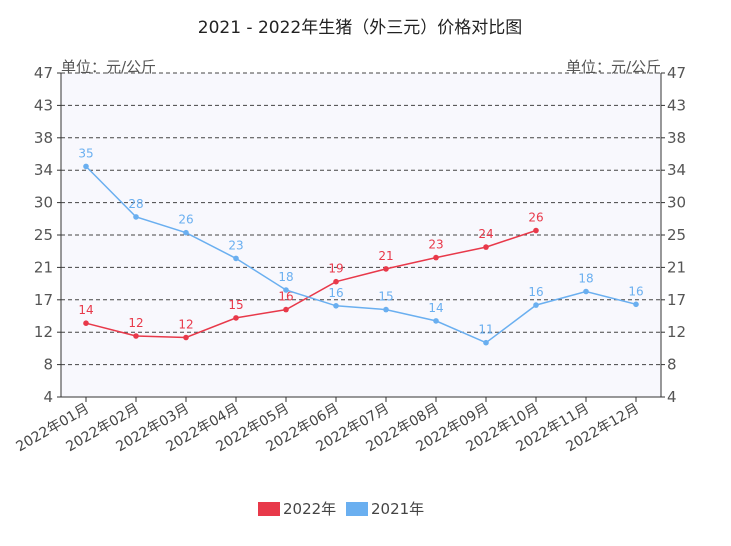  Describe the element at coordinates (676, 203) in the screenshot. I see `y-tick-label-right: 30` at that location.